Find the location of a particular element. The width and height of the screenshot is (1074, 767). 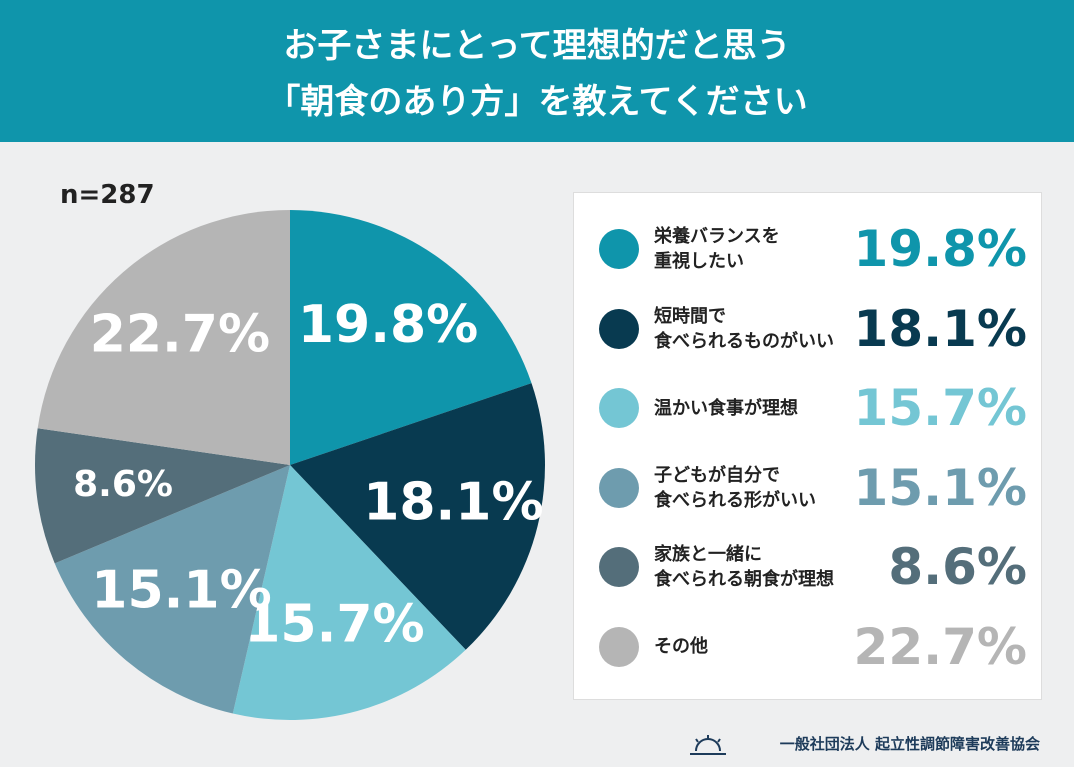

legend-label: 栄養バランスを 重視したい is located at coordinates (717, 249).